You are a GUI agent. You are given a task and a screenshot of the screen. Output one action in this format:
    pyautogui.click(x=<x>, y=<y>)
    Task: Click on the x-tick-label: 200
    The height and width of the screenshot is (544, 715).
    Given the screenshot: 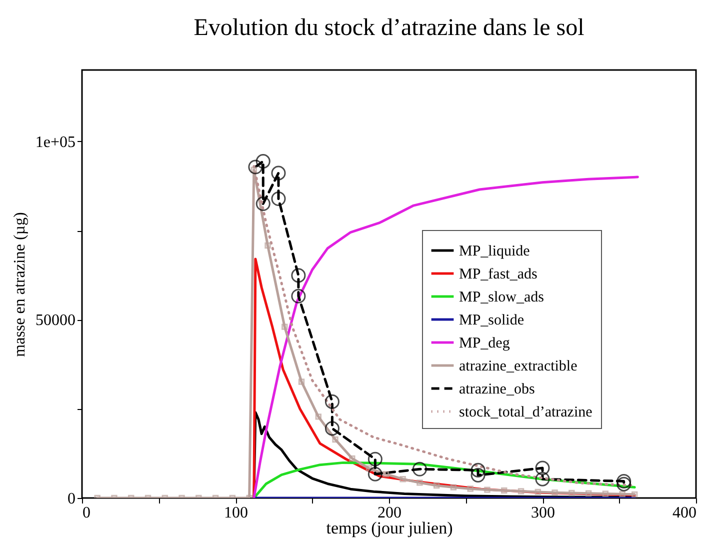 What is the action you would take?
    pyautogui.click(x=390, y=513)
    